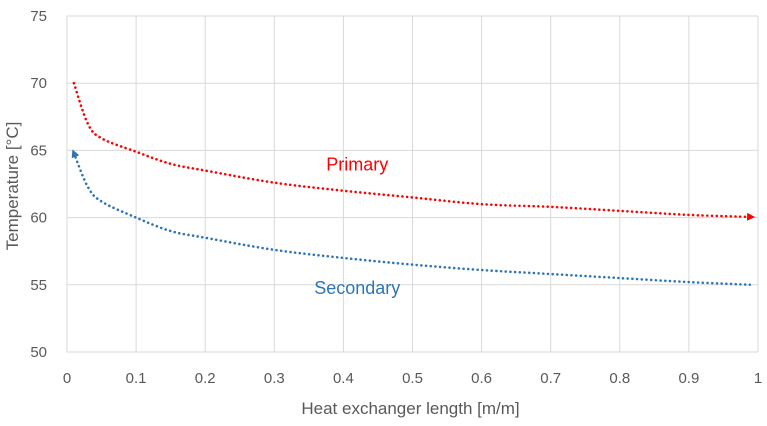  What do you see at coordinates (688, 378) in the screenshot?
I see `x-tick-label: 0.9` at bounding box center [688, 378].